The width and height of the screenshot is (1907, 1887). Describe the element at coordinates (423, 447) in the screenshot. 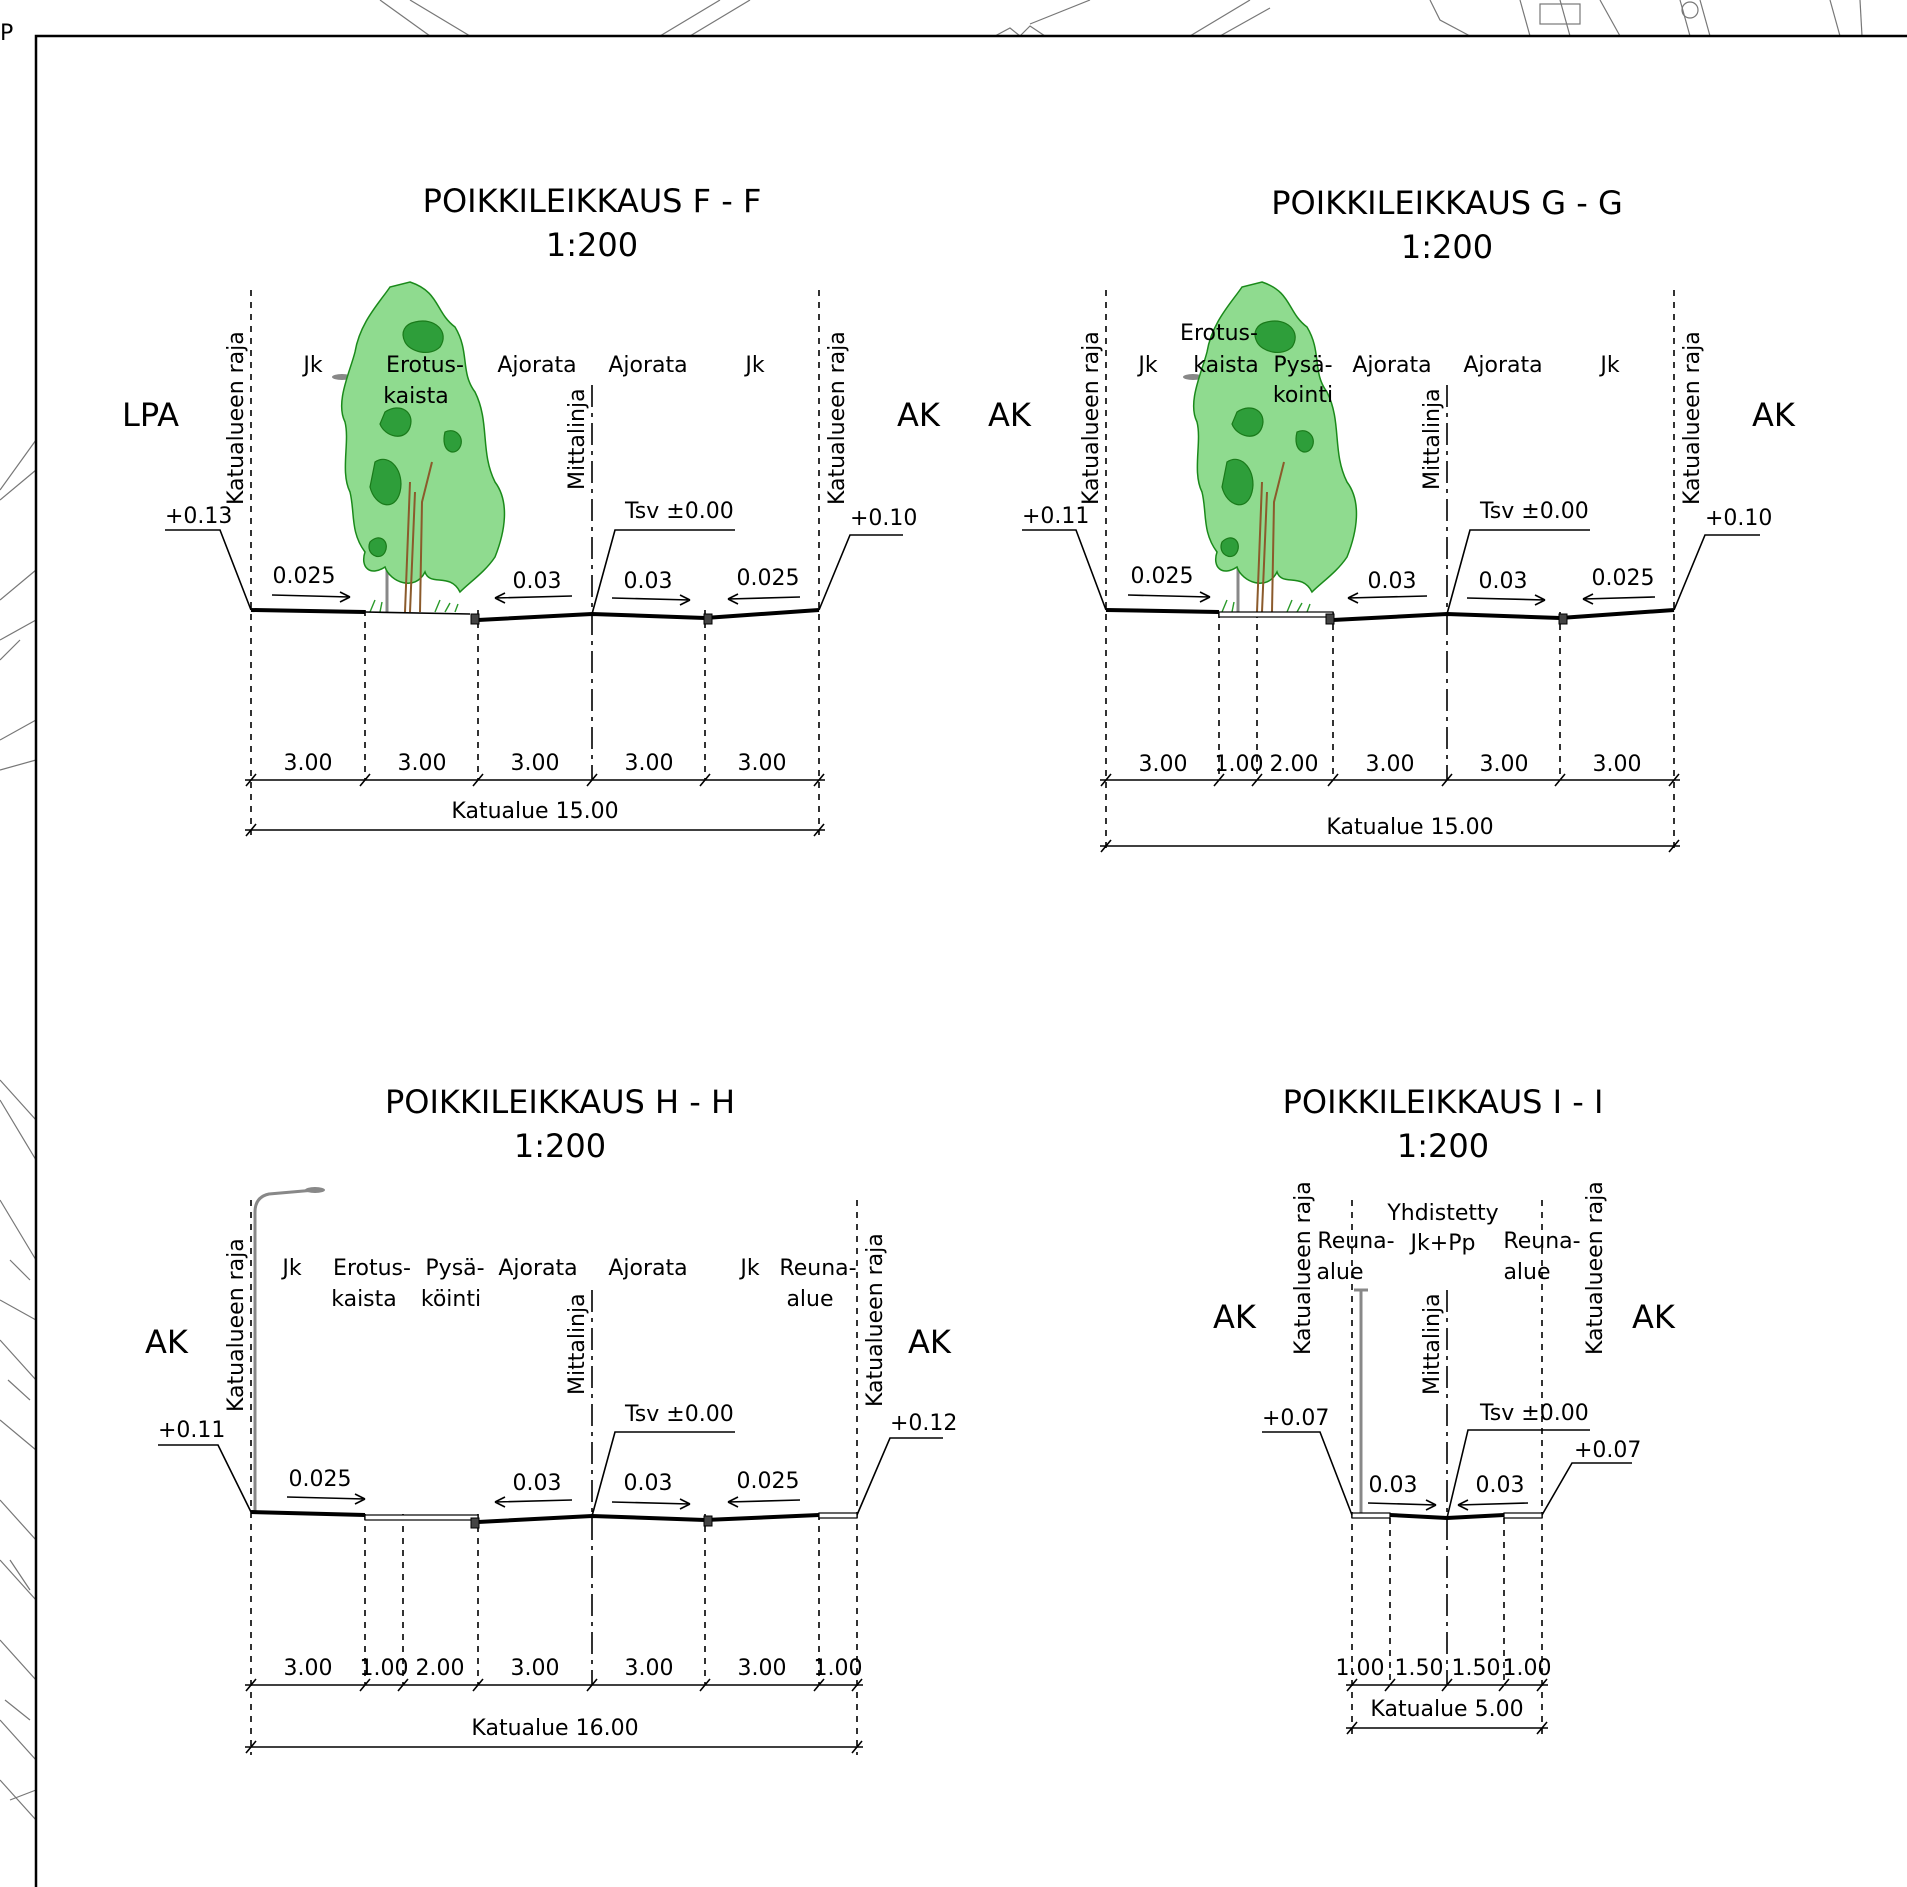

I see `tree-icon` at that location.